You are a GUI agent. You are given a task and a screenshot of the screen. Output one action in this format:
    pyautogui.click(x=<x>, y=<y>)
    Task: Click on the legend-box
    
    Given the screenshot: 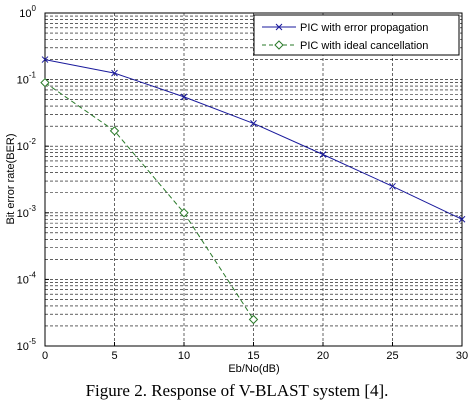 What is the action you would take?
    pyautogui.click(x=356, y=35)
    